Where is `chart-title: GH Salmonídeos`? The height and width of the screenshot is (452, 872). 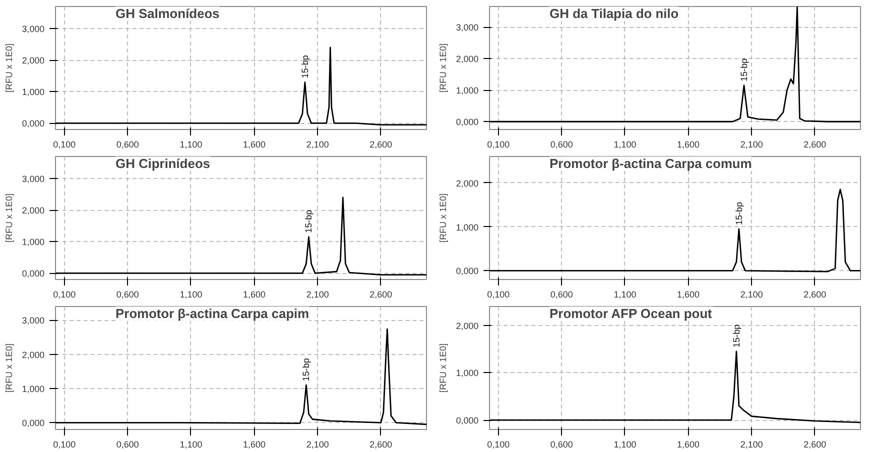
chart-title: GH Salmonídeos is located at coordinates (168, 13).